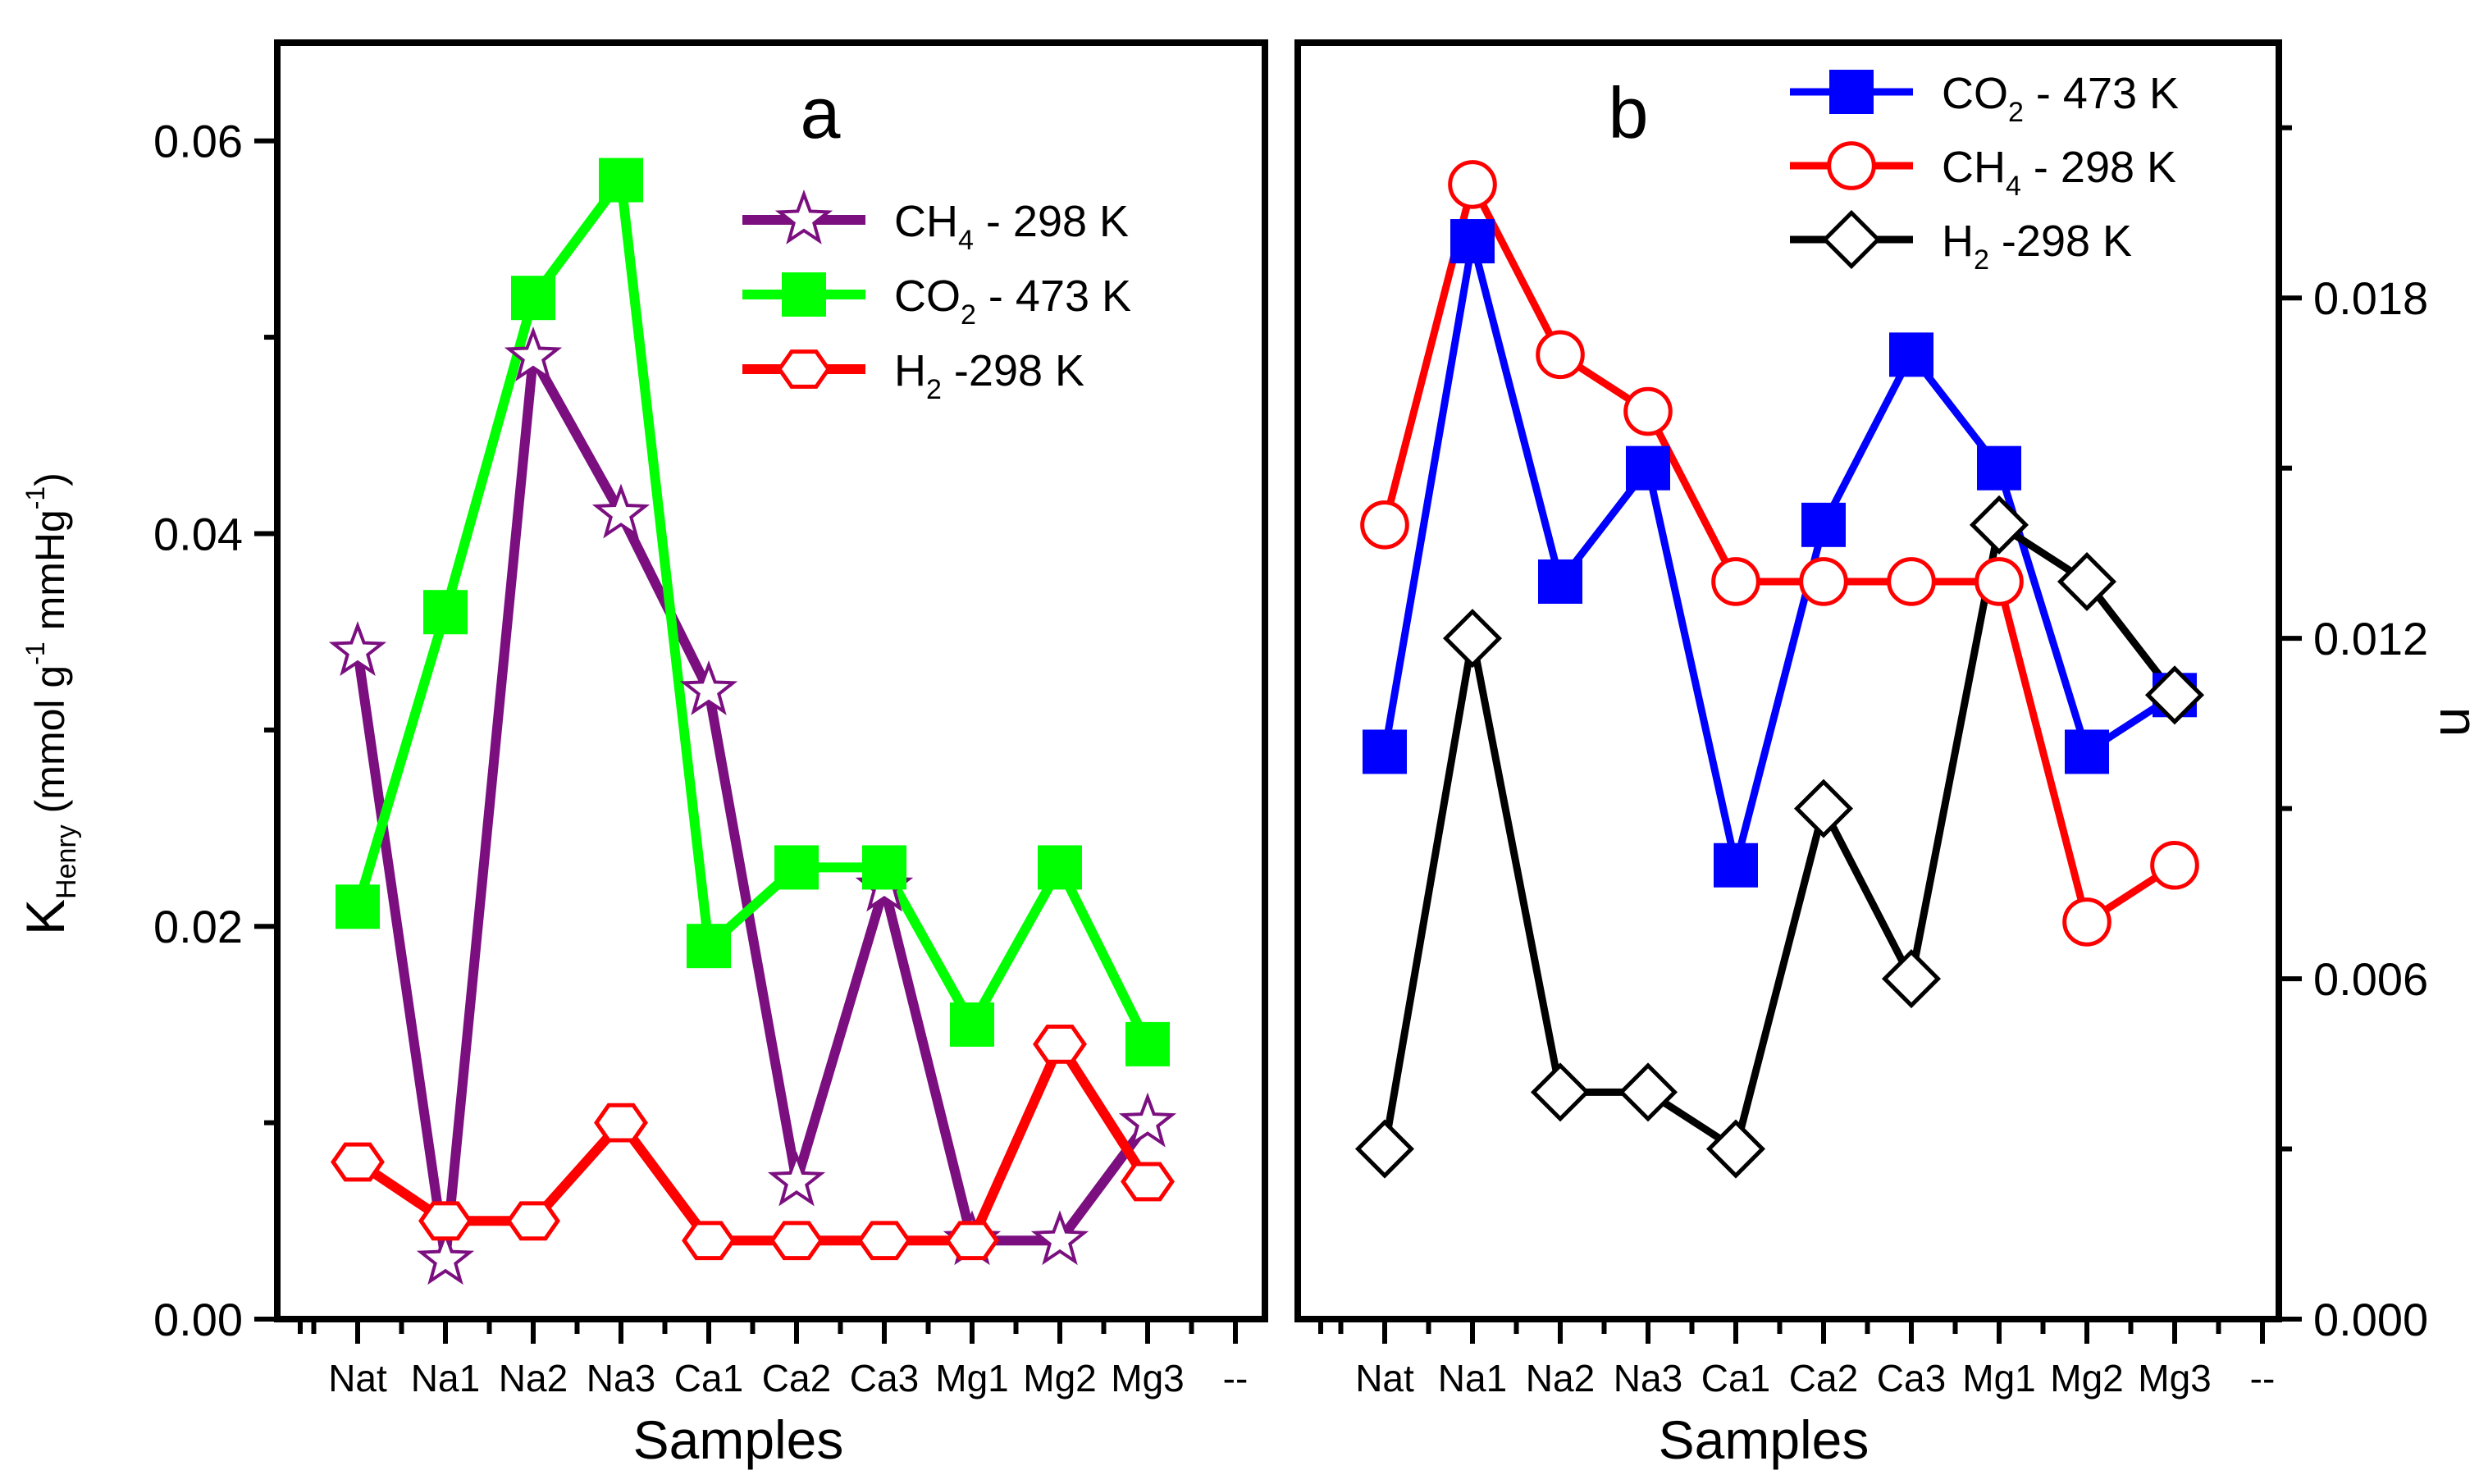 This screenshot has height=1484, width=2479. I want to click on panel-a-legend-item: CH4 - 298 K, so click(935, 222).